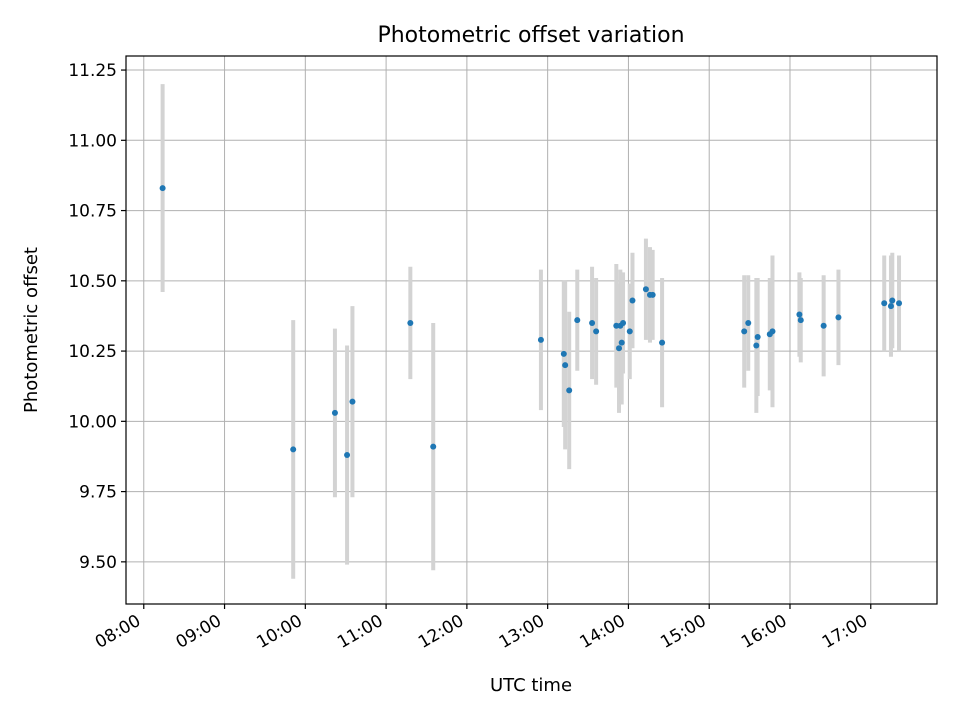 This screenshot has height=720, width=960. I want to click on y-tick-label: 9.75, so click(98, 493).